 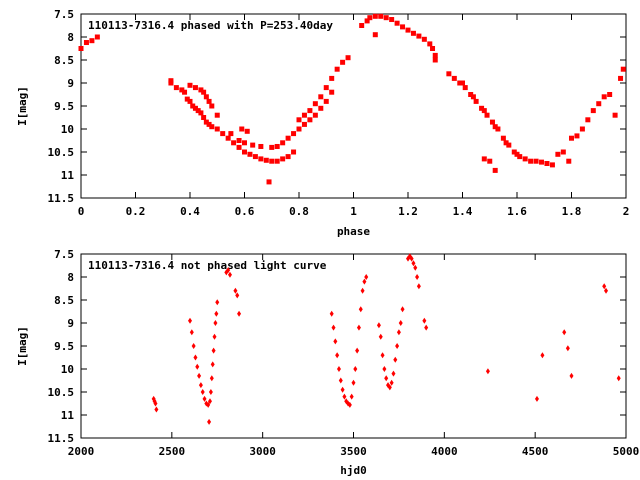 What do you see at coordinates (353, 231) in the screenshot?
I see `x-axis-label: phase` at bounding box center [353, 231].